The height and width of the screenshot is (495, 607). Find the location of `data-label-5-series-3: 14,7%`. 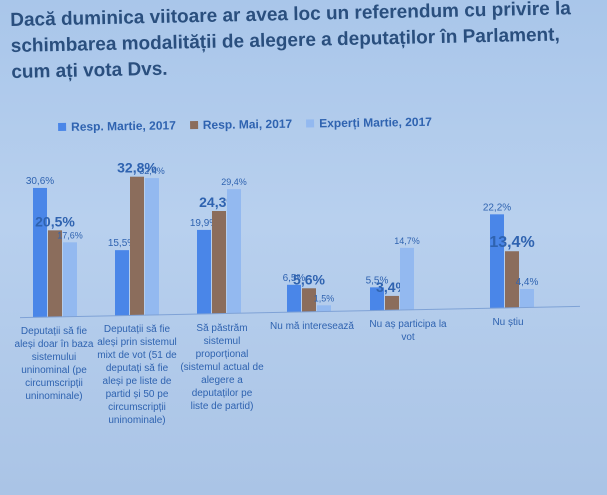

data-label-5-series-3: 14,7% is located at coordinates (407, 241).